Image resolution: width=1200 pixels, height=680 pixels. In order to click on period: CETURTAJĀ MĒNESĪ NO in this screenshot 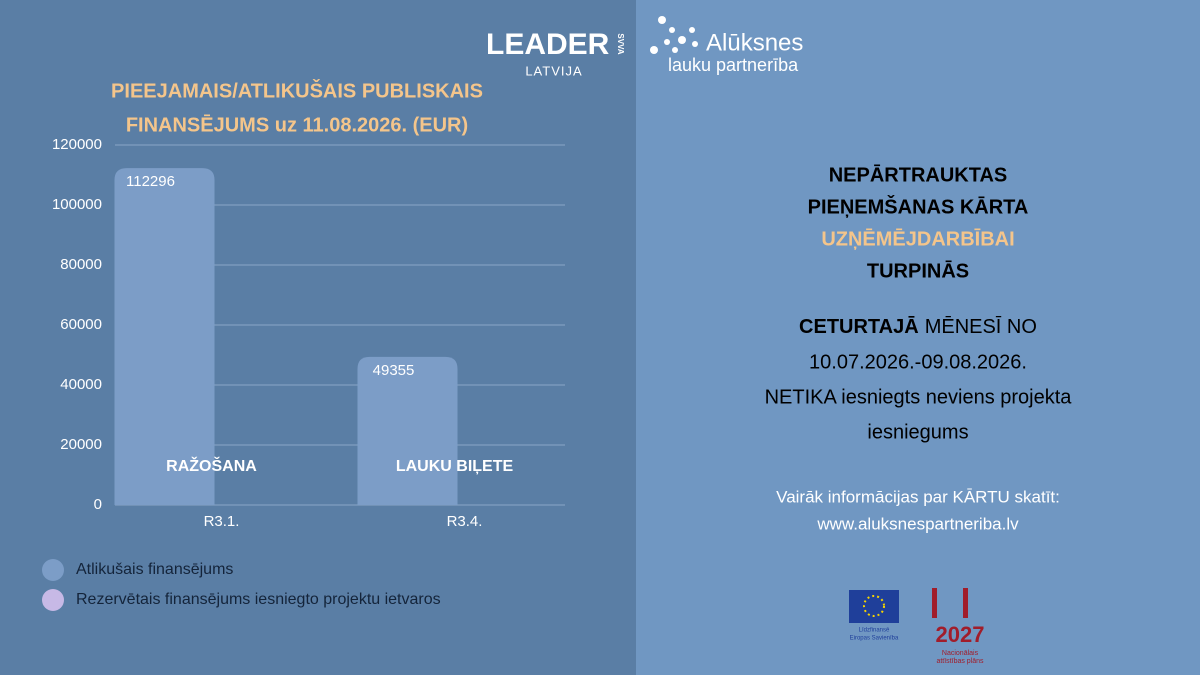, I will do `click(918, 326)`.